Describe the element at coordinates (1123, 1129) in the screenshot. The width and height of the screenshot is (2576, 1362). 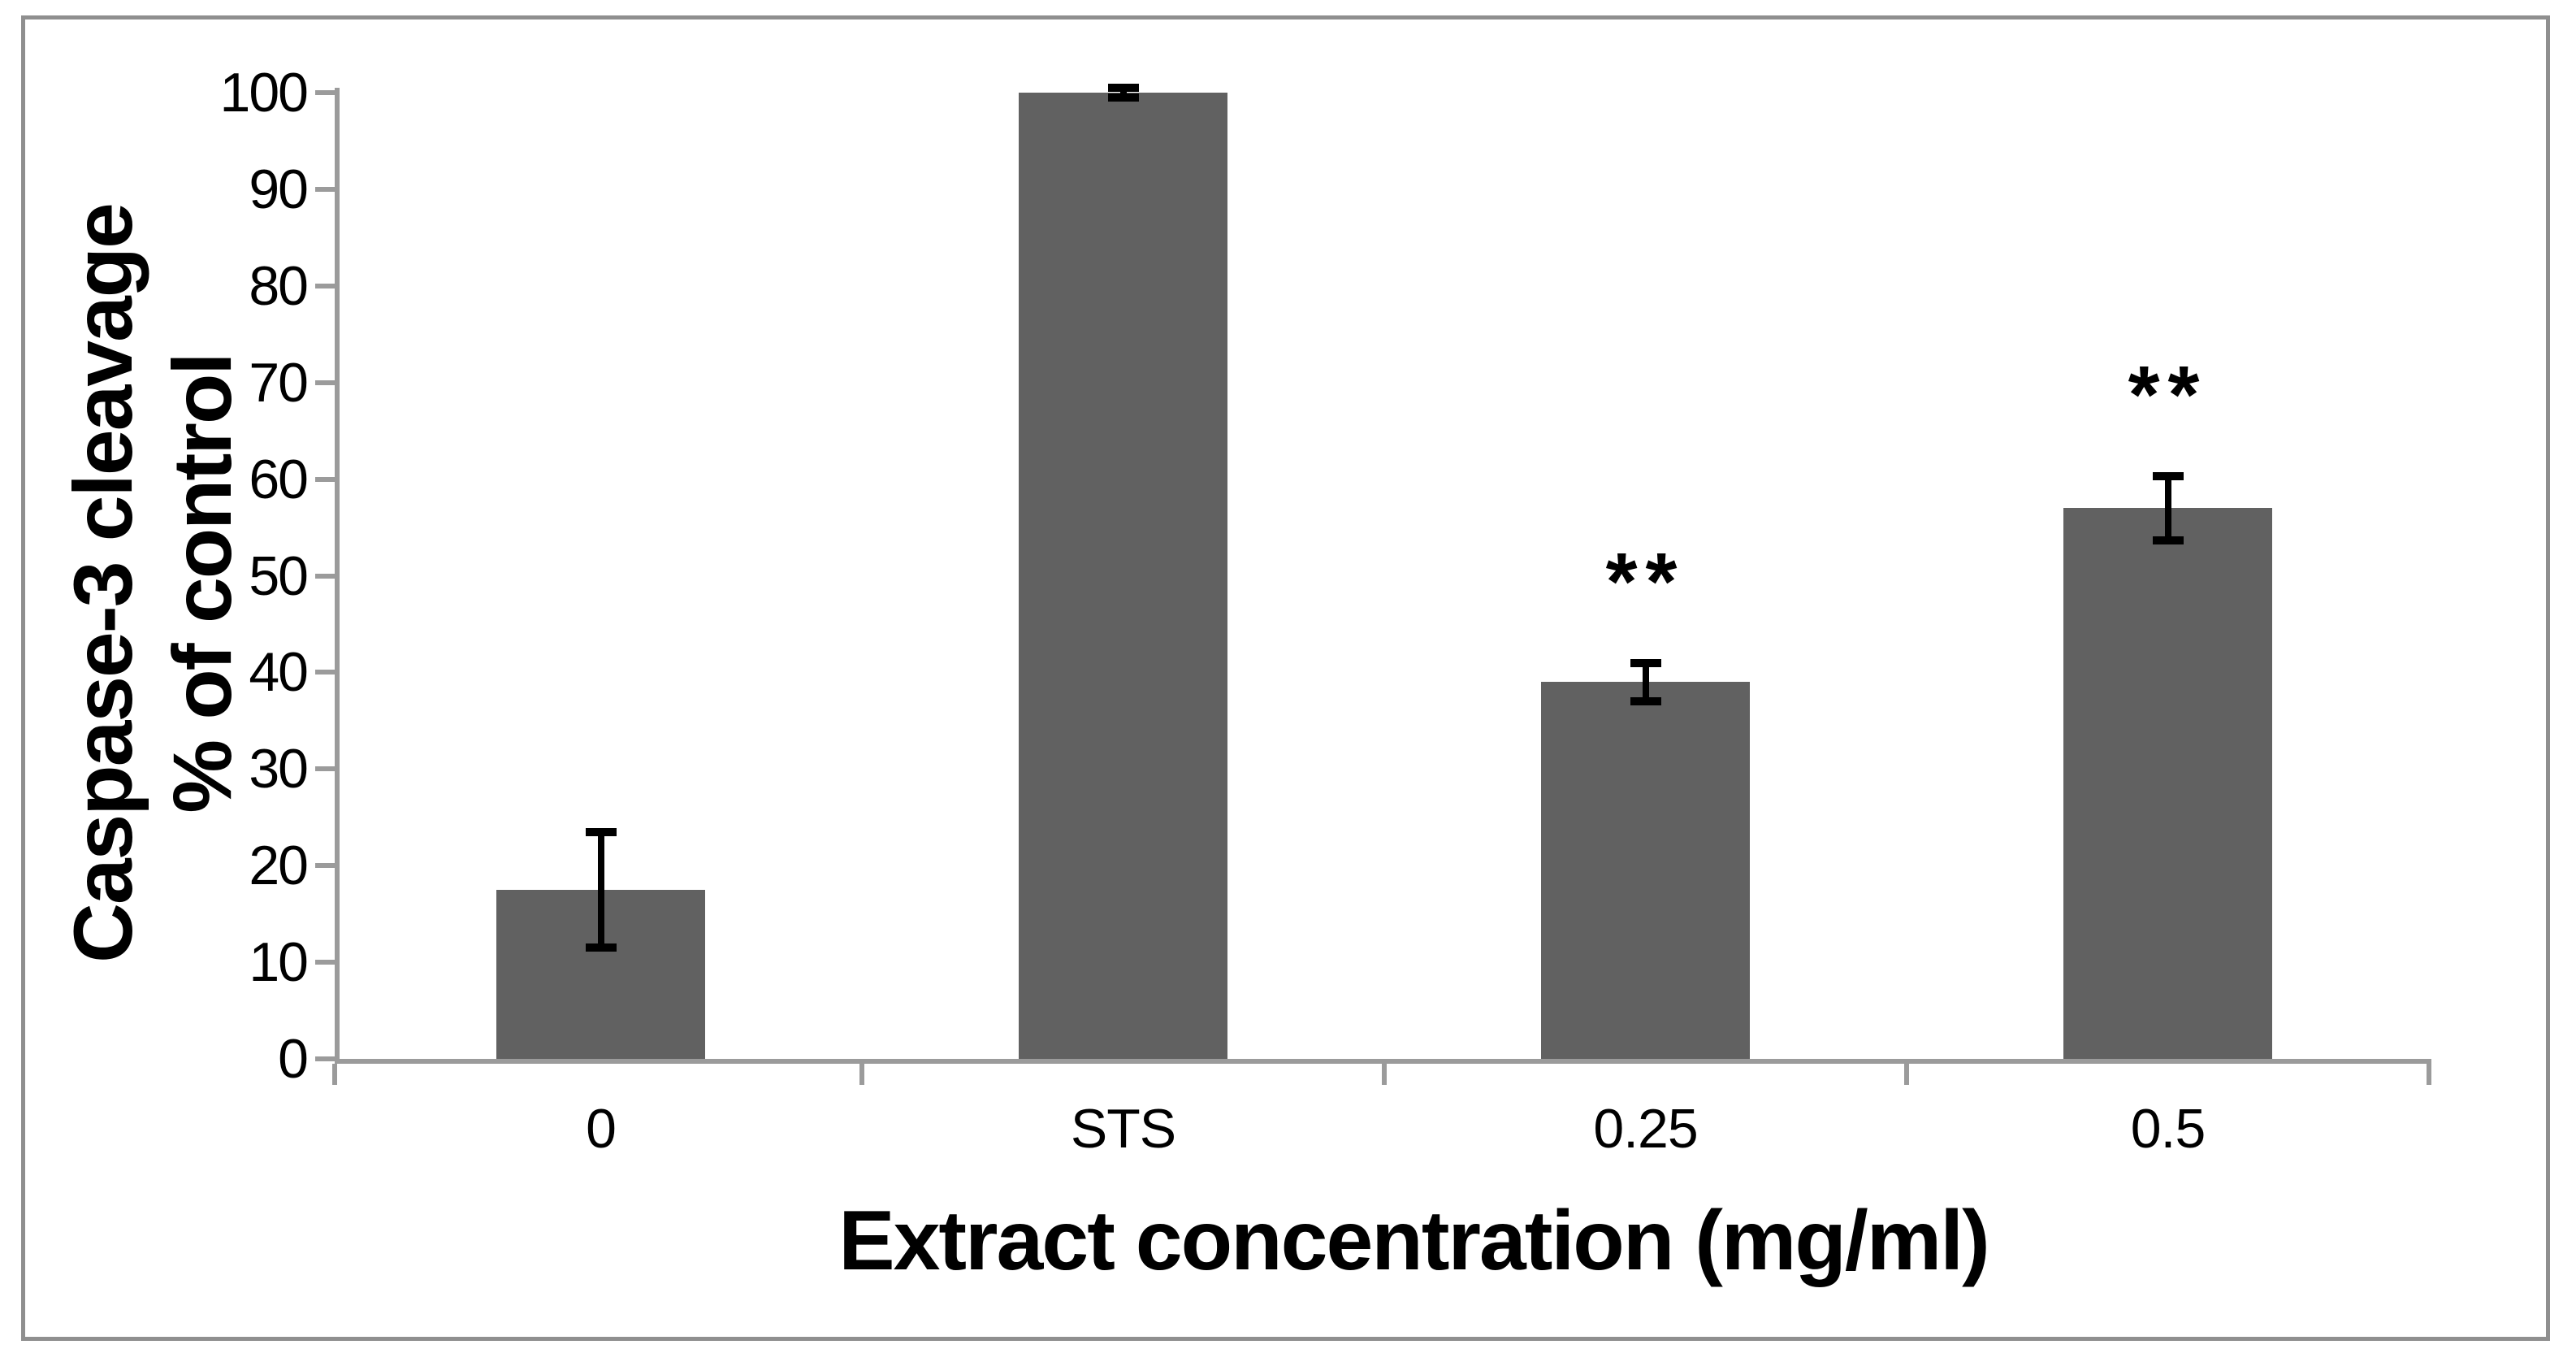
I see `x-category-label: STS` at that location.